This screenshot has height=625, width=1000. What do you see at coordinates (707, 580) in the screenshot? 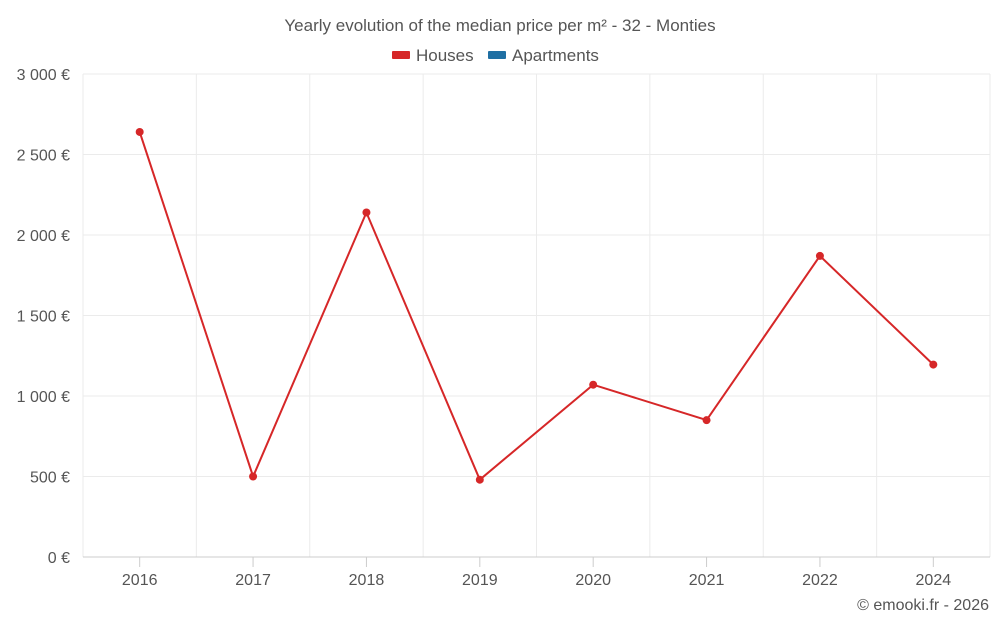
I see `x-tick-label: 2021` at bounding box center [707, 580].